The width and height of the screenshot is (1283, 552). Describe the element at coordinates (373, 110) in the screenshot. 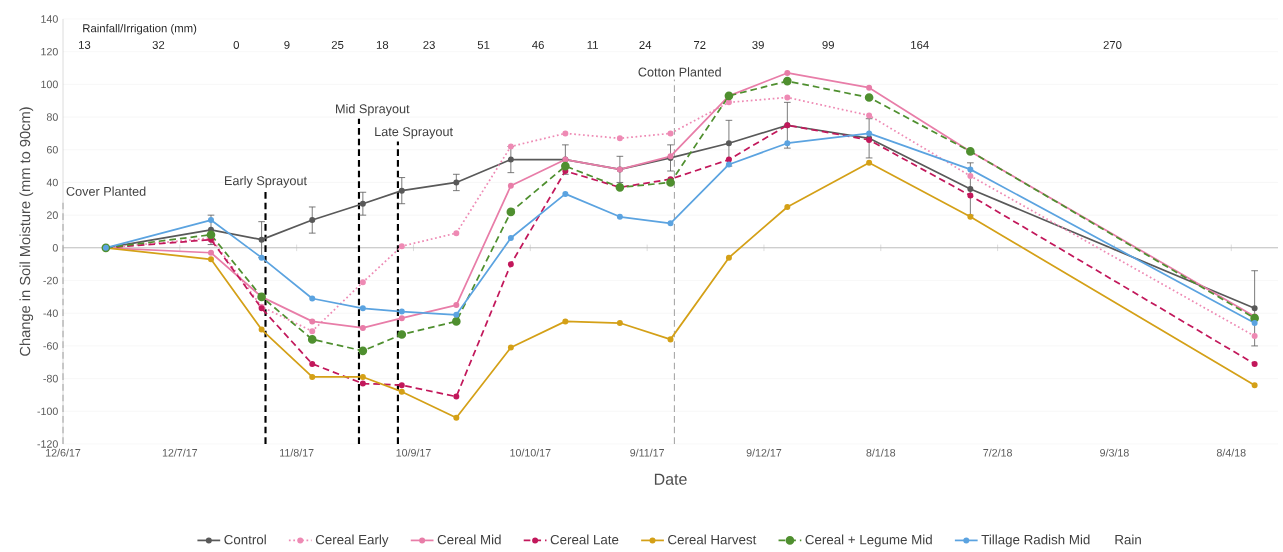

I see `ref-line-label: Mid Sprayout` at that location.